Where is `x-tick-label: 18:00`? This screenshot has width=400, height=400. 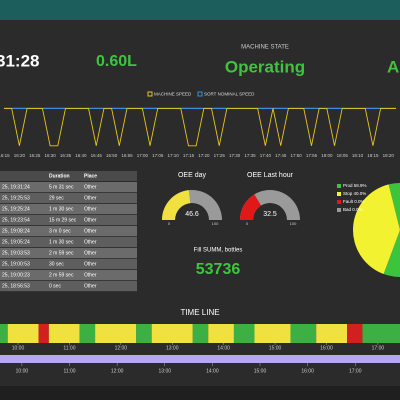
x-tick-label: 18:00 is located at coordinates (327, 155).